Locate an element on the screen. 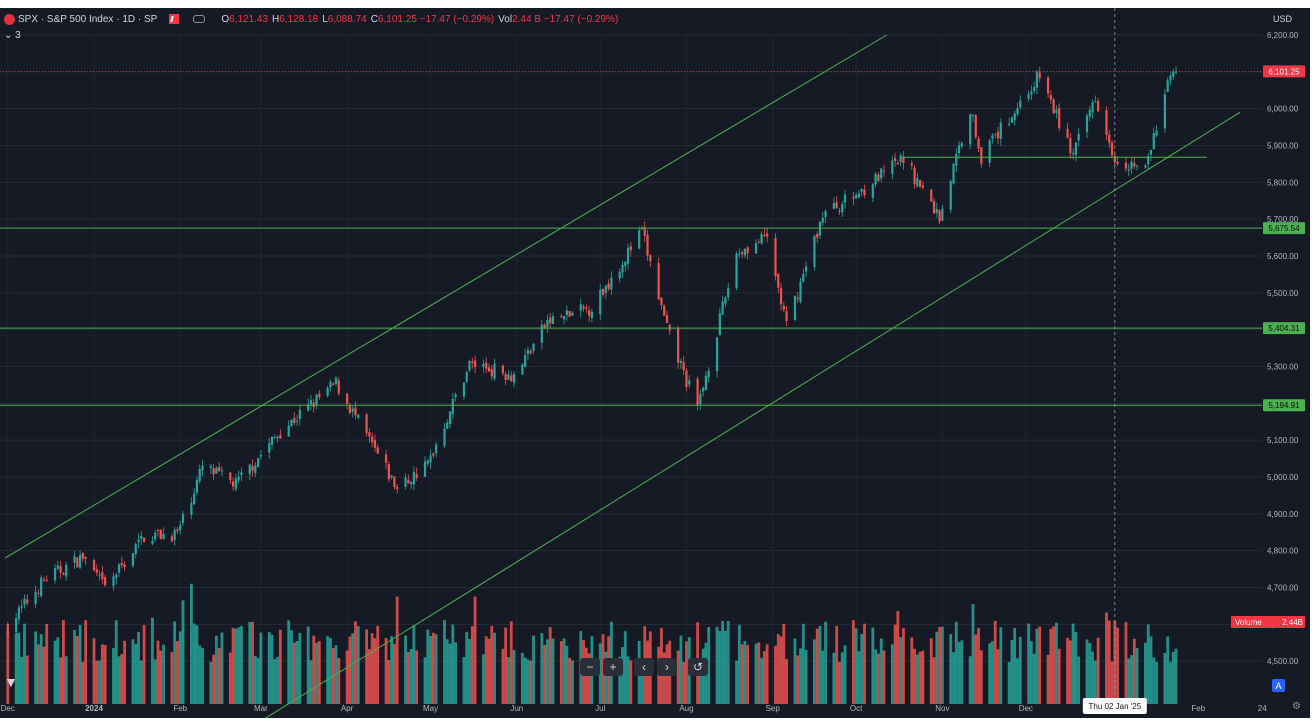 Image resolution: width=1312 pixels, height=721 pixels. symbol-title: SPX · S&P 500 Index · 1D · SP is located at coordinates (88, 19).